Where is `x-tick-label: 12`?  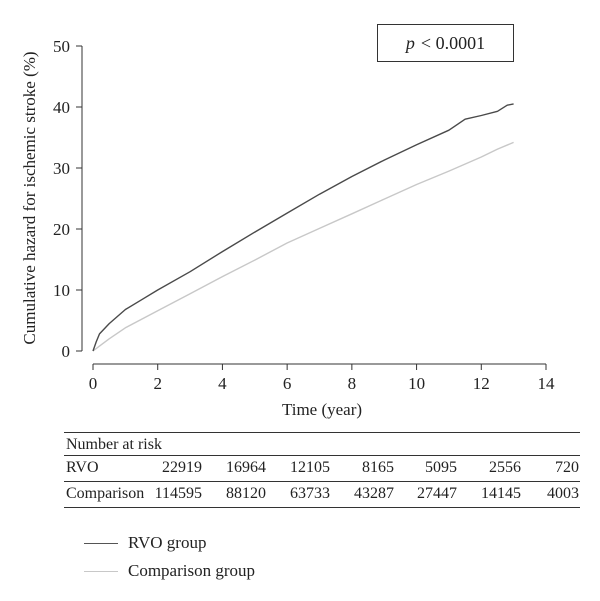
x-tick-label: 12 is located at coordinates (481, 383).